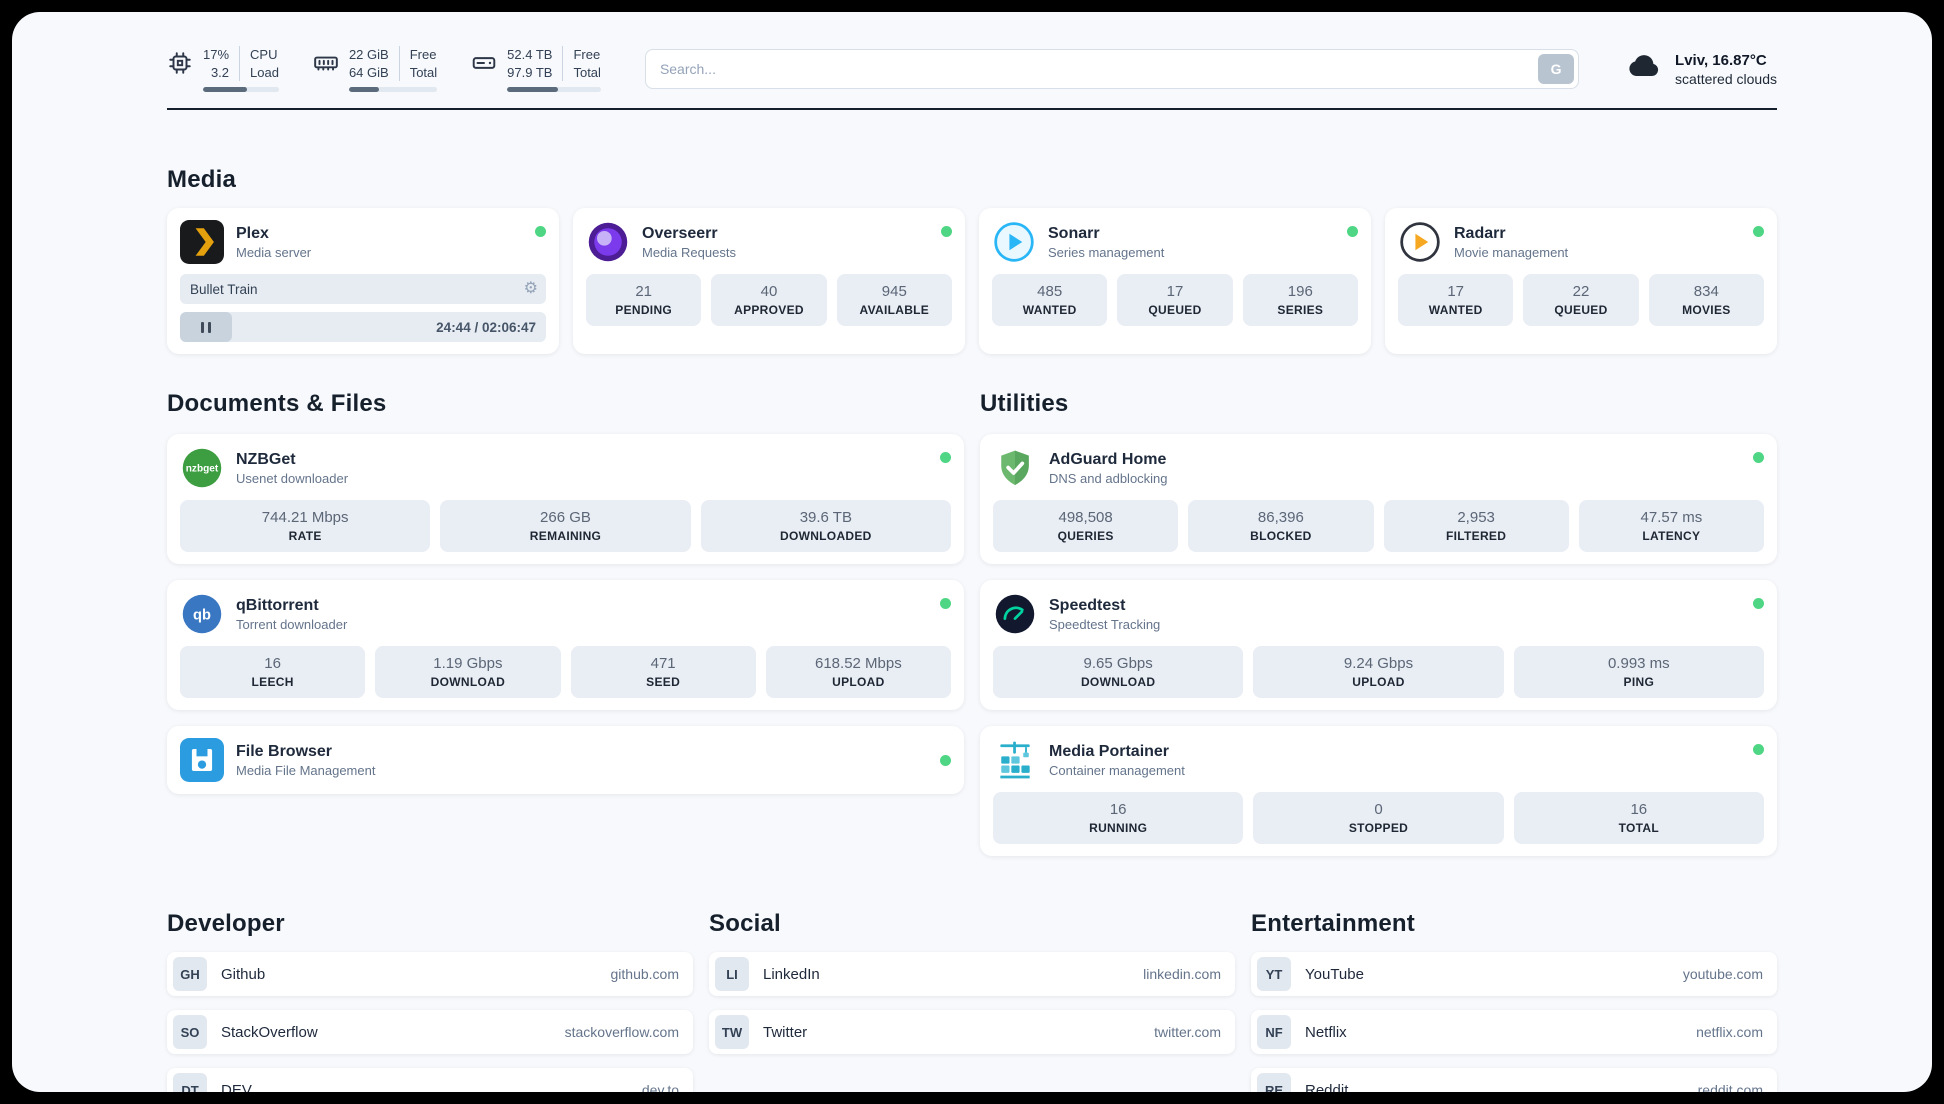  What do you see at coordinates (660, 1087) in the screenshot?
I see `bookmark-url: dev.to` at bounding box center [660, 1087].